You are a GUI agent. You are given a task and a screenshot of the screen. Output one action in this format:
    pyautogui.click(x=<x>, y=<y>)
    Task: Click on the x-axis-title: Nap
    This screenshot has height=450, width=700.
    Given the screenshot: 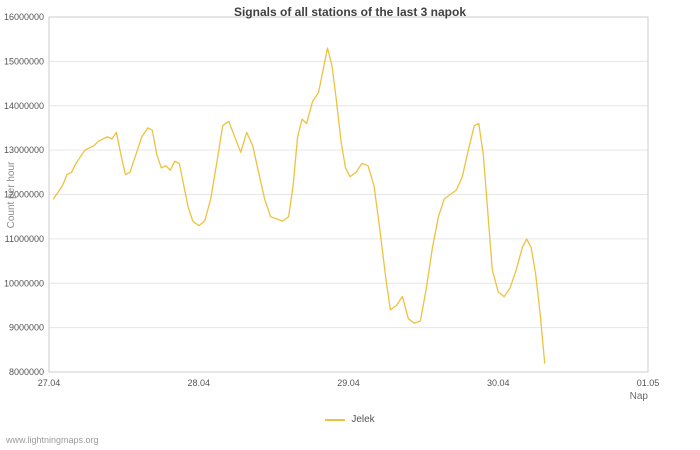 What is the action you would take?
    pyautogui.click(x=638, y=396)
    